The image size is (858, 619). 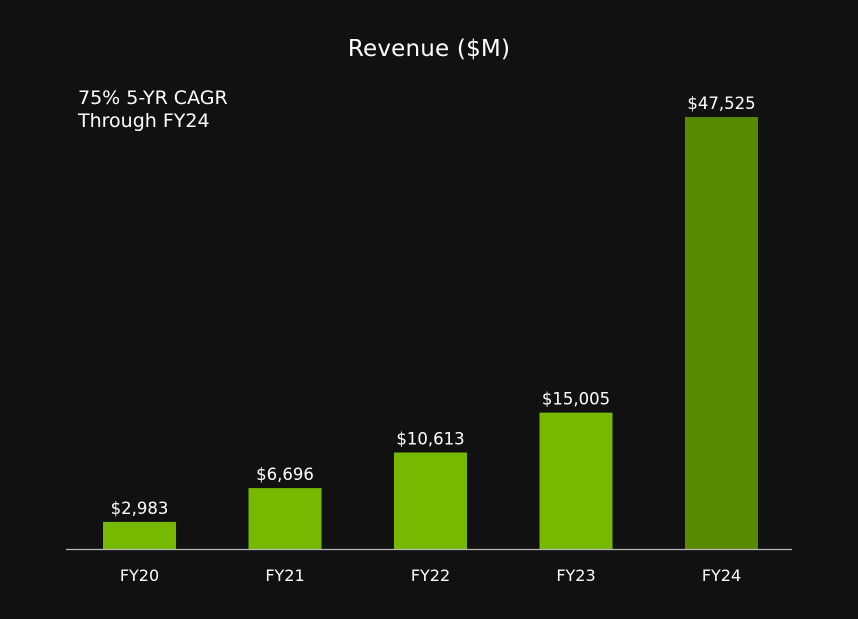 What do you see at coordinates (430, 439) in the screenshot?
I see `bar-value-label: $10,613` at bounding box center [430, 439].